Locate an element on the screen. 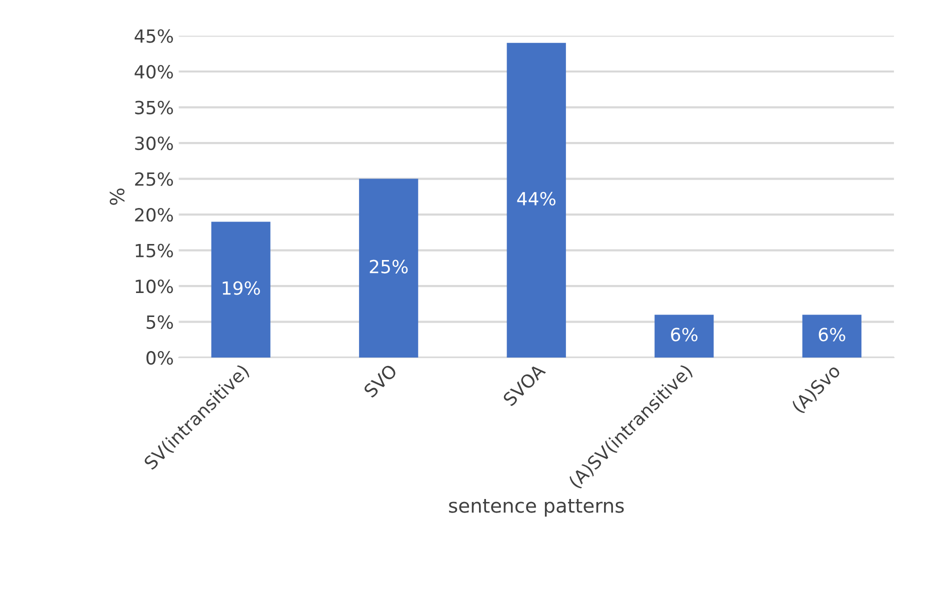 This screenshot has width=941, height=596. y-tick-label: 35% is located at coordinates (154, 107).